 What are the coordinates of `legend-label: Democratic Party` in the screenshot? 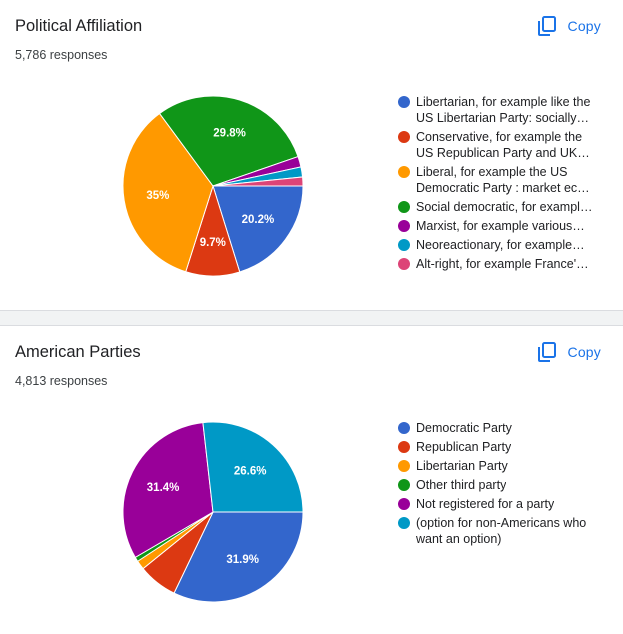 It's located at (464, 428).